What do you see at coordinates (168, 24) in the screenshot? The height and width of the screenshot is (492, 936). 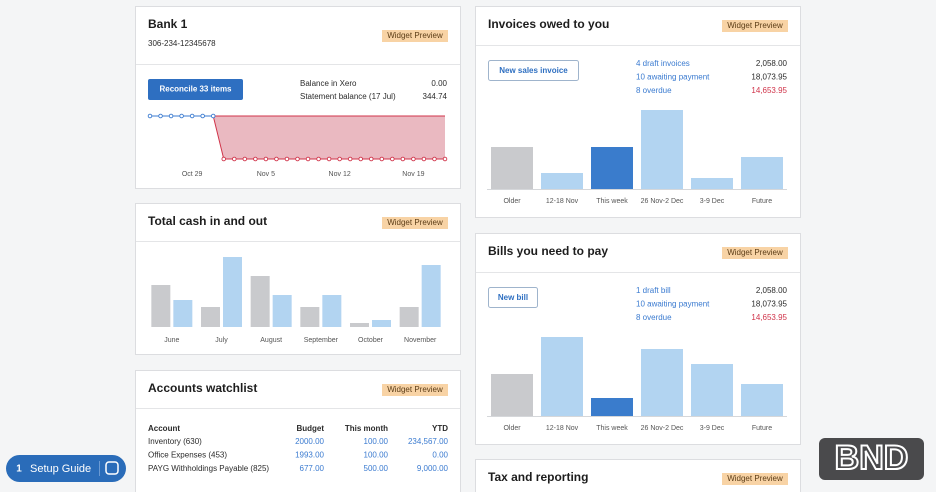 I see `card-title: Bank 1` at bounding box center [168, 24].